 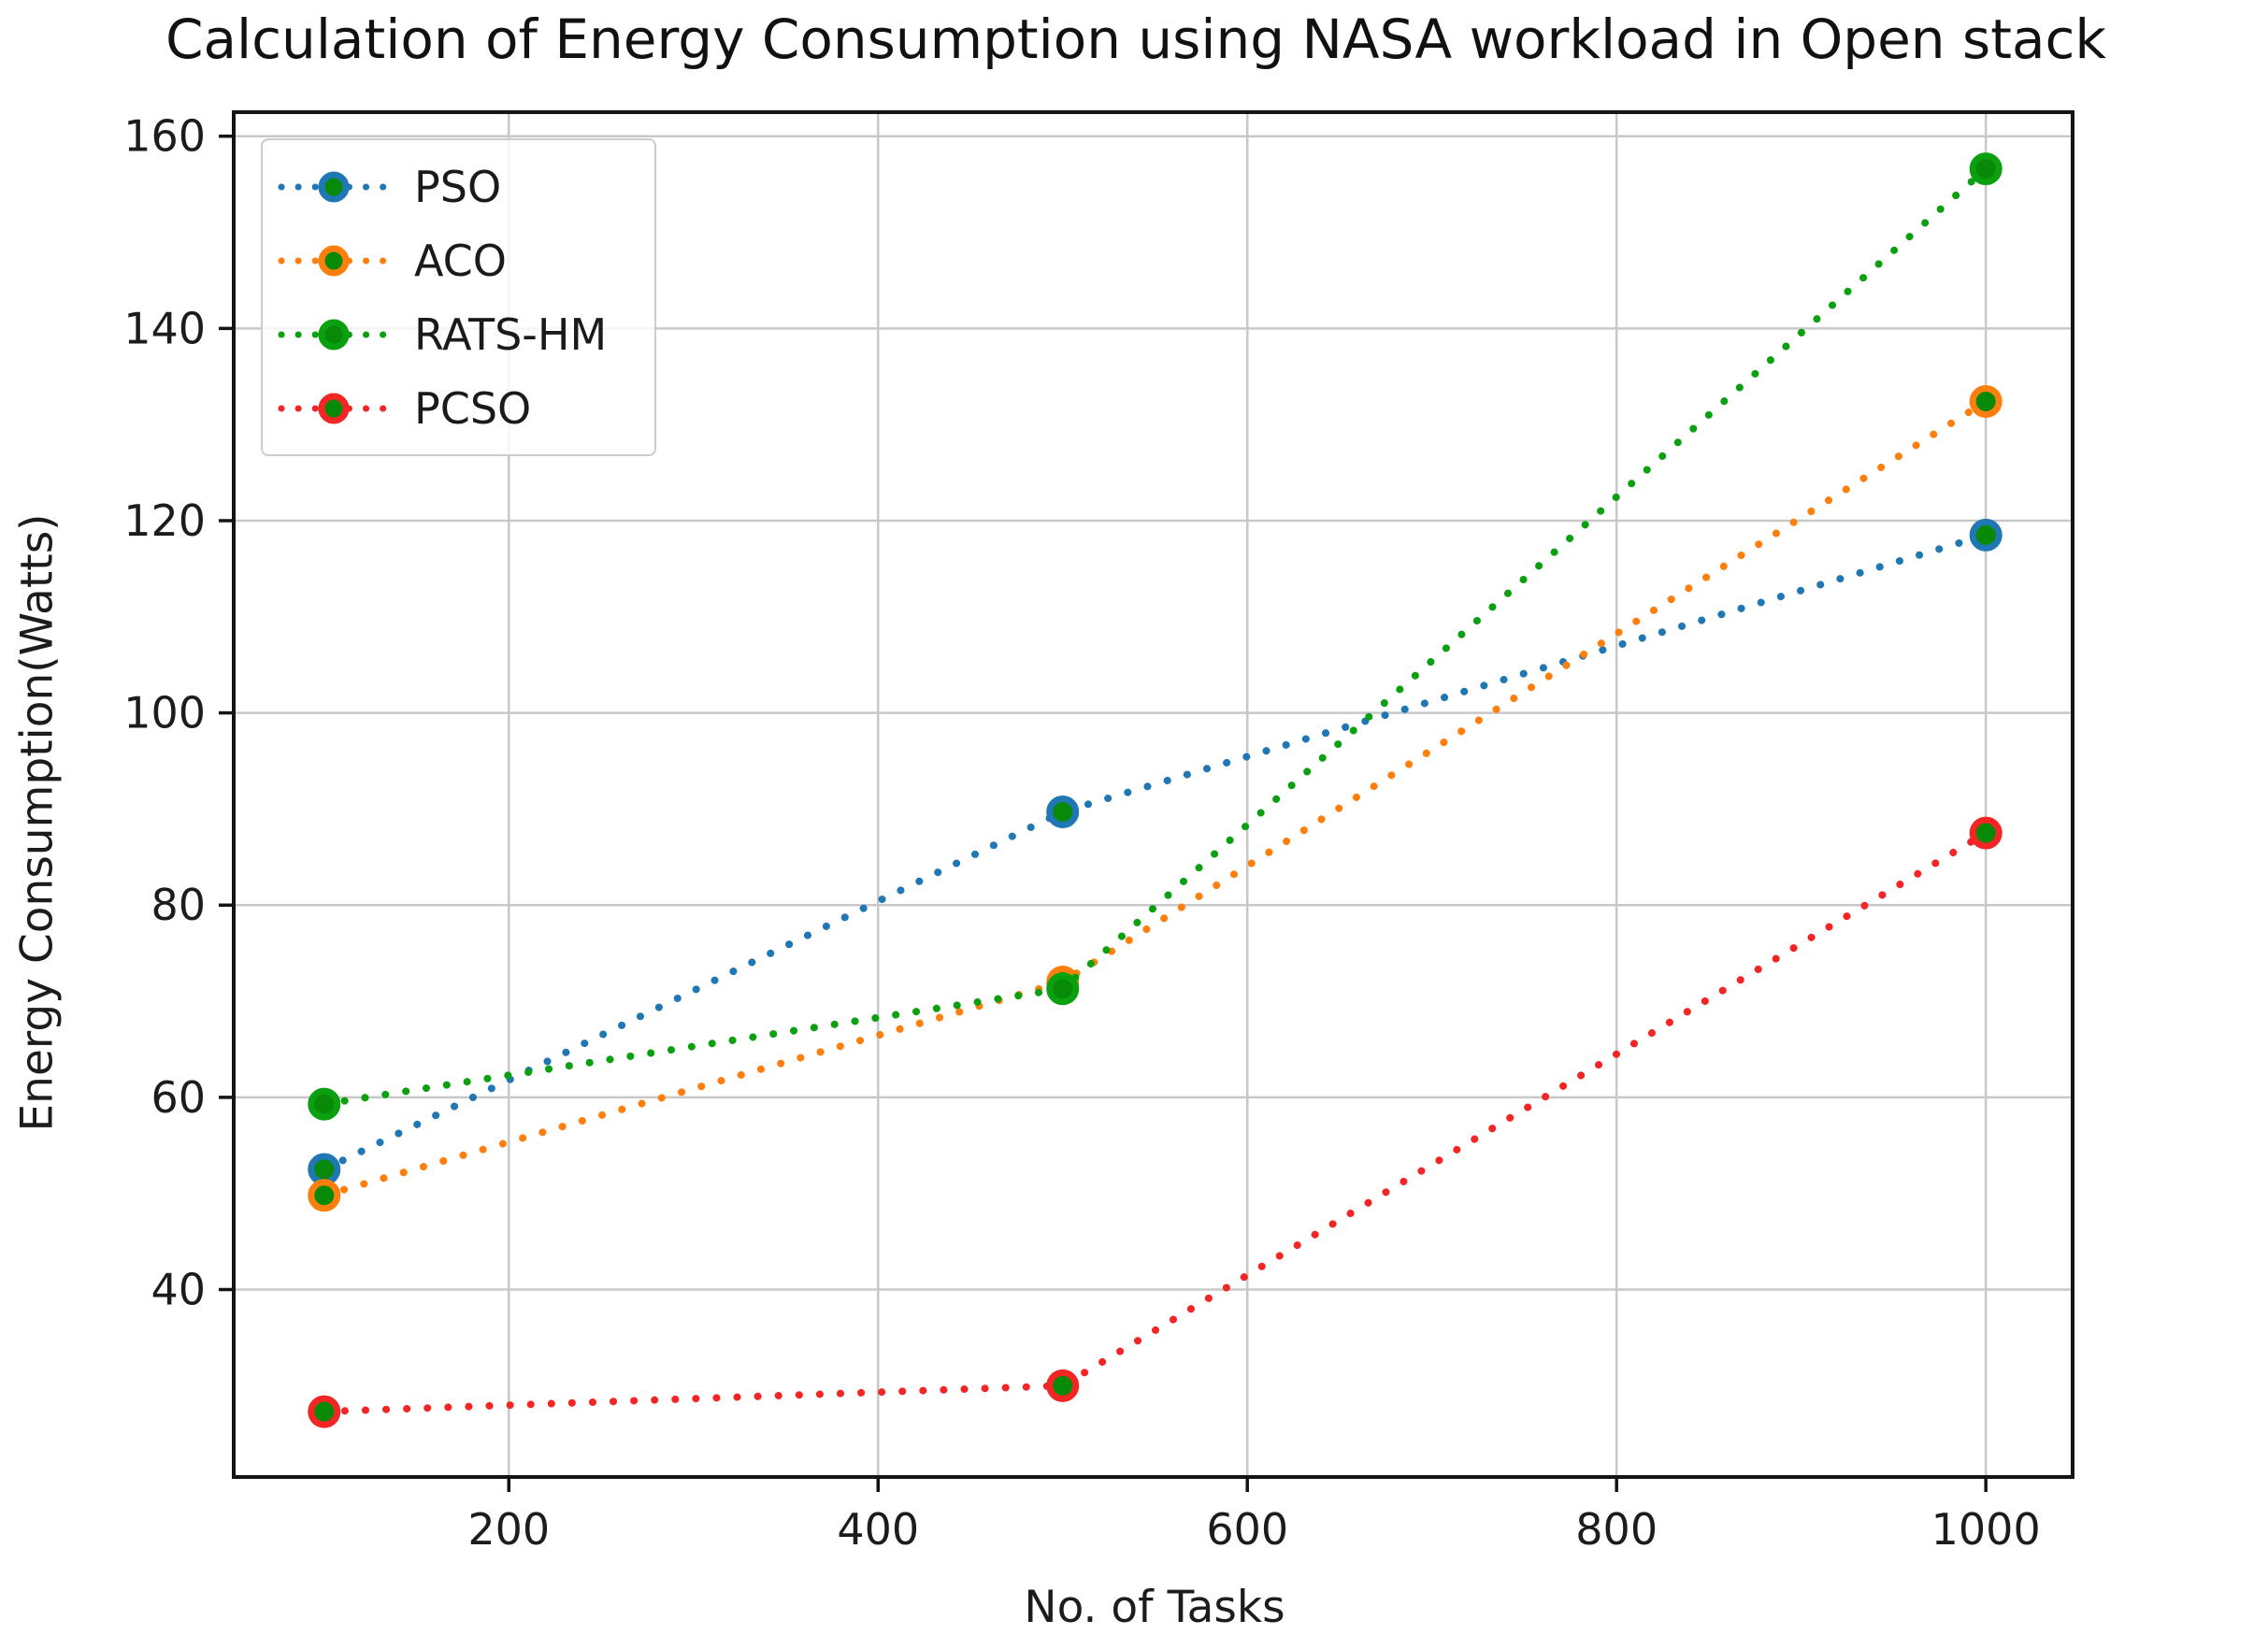 What do you see at coordinates (1986, 1529) in the screenshot?
I see `x-tick-label: 1000` at bounding box center [1986, 1529].